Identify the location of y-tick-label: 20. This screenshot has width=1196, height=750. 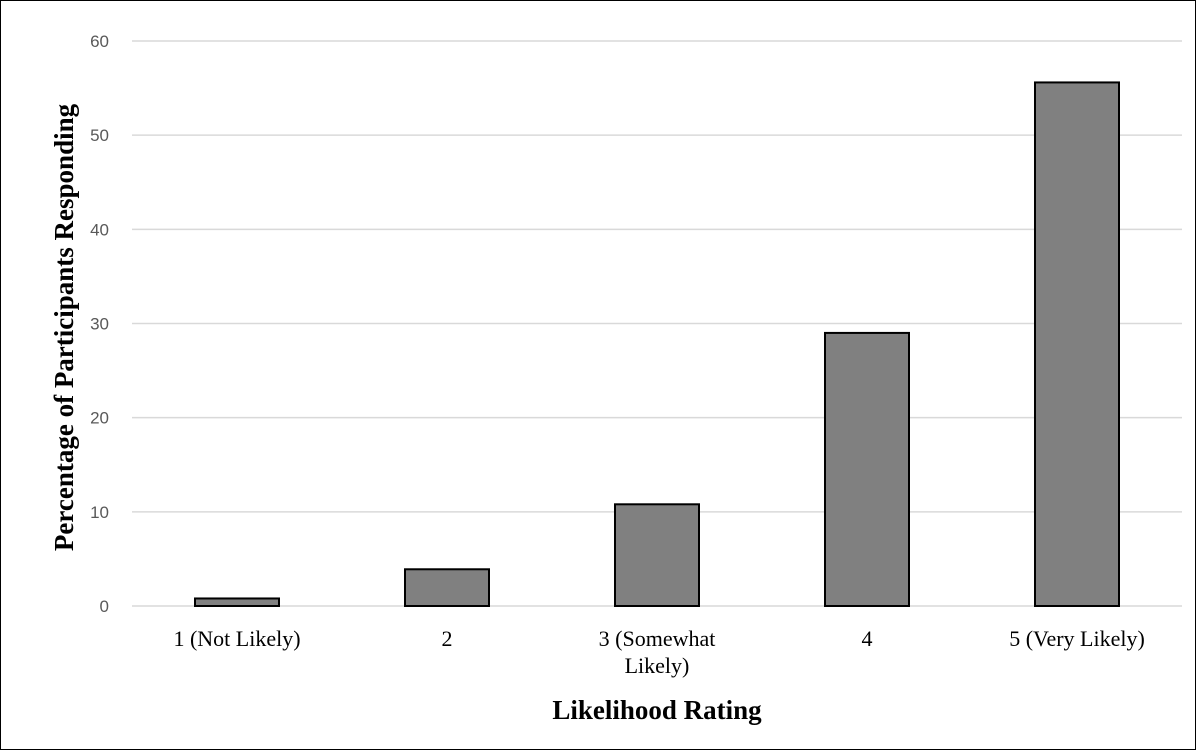
(99, 418).